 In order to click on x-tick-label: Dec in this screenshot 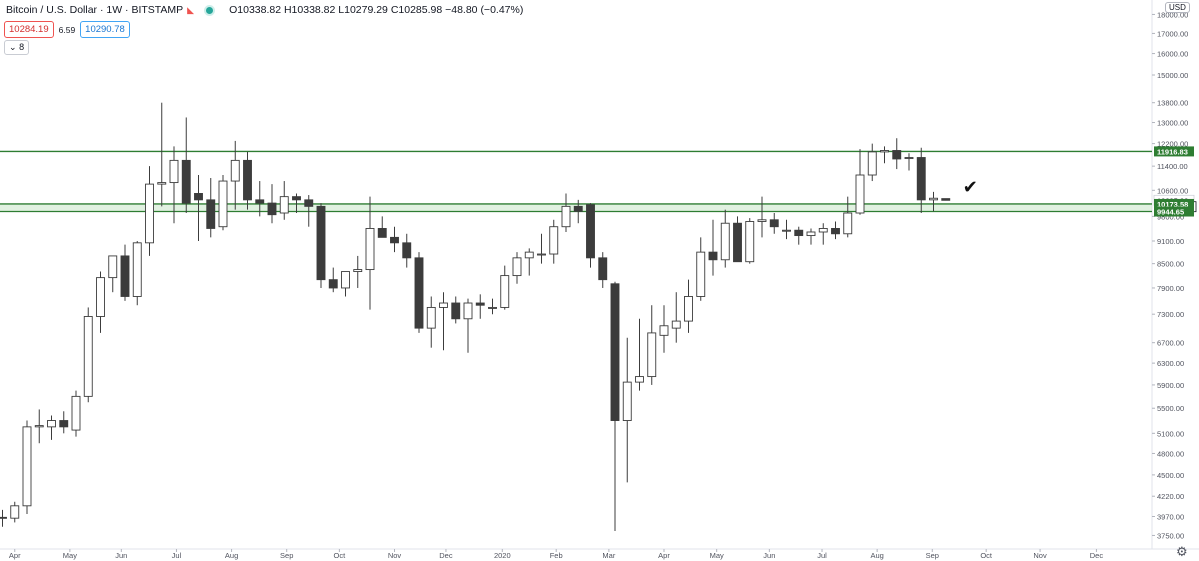, I will do `click(446, 555)`.